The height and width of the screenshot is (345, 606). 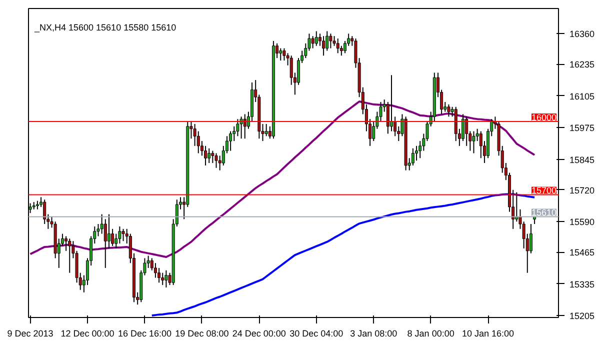 I want to click on y-tick-label: 16235, so click(x=582, y=65).